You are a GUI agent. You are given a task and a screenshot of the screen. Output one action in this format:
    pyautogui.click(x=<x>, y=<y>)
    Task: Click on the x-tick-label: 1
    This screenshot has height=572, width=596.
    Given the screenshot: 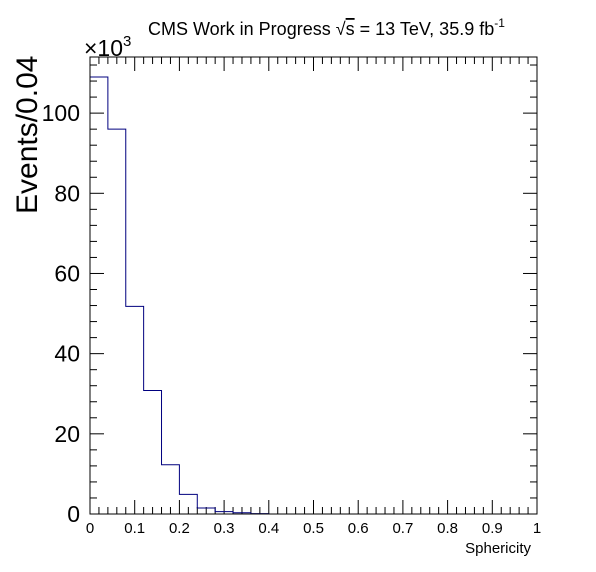 What is the action you would take?
    pyautogui.click(x=537, y=528)
    